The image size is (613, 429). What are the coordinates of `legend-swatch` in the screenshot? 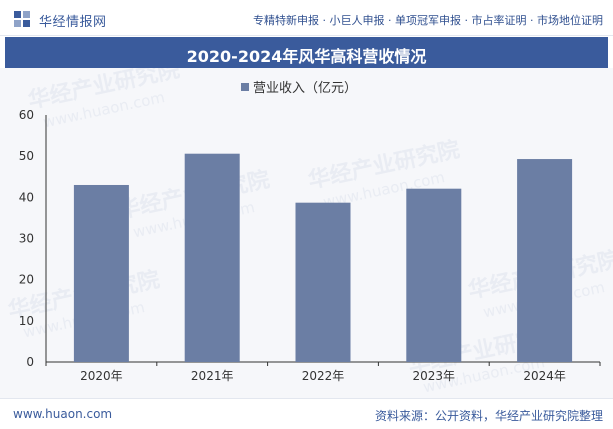 It's located at (245, 87).